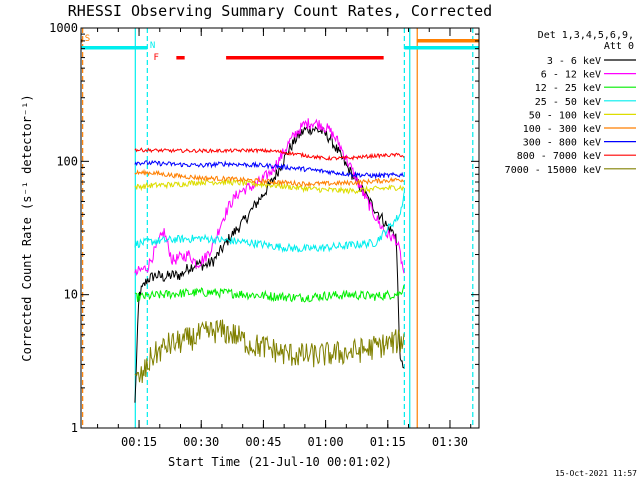  Describe the element at coordinates (280, 462) in the screenshot. I see `x-axis-label: Start Time (21-Jul-10 00:01:02)` at that location.